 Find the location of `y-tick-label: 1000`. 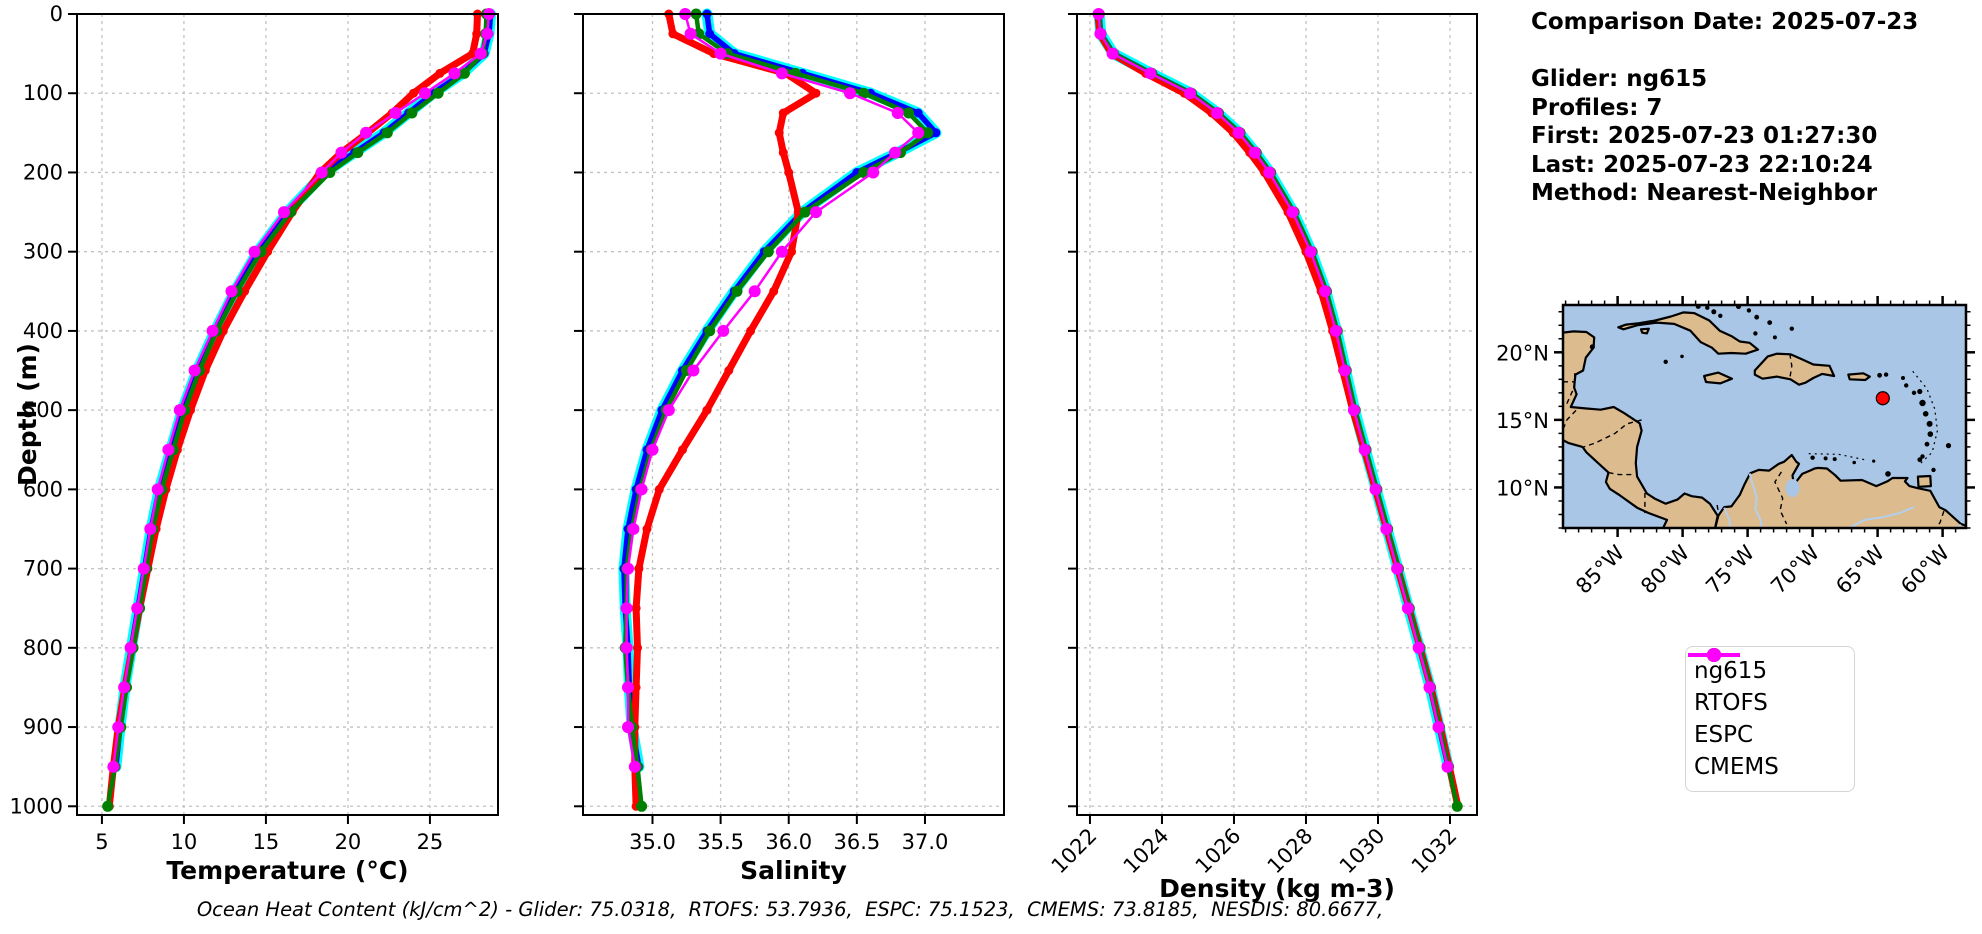

y-tick-label: 1000 is located at coordinates (36, 806).